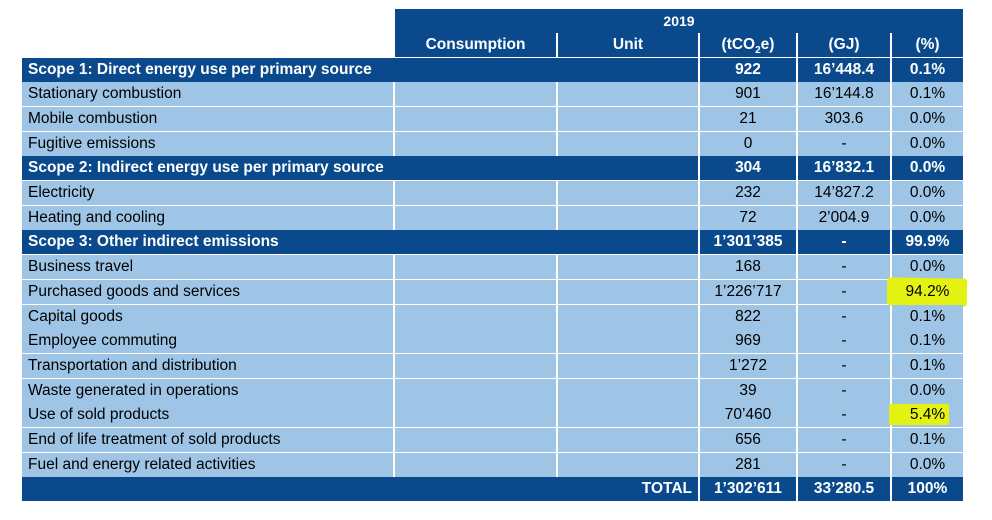 The height and width of the screenshot is (520, 992). What do you see at coordinates (844, 45) in the screenshot?
I see `col-header-gj: (GJ)` at bounding box center [844, 45].